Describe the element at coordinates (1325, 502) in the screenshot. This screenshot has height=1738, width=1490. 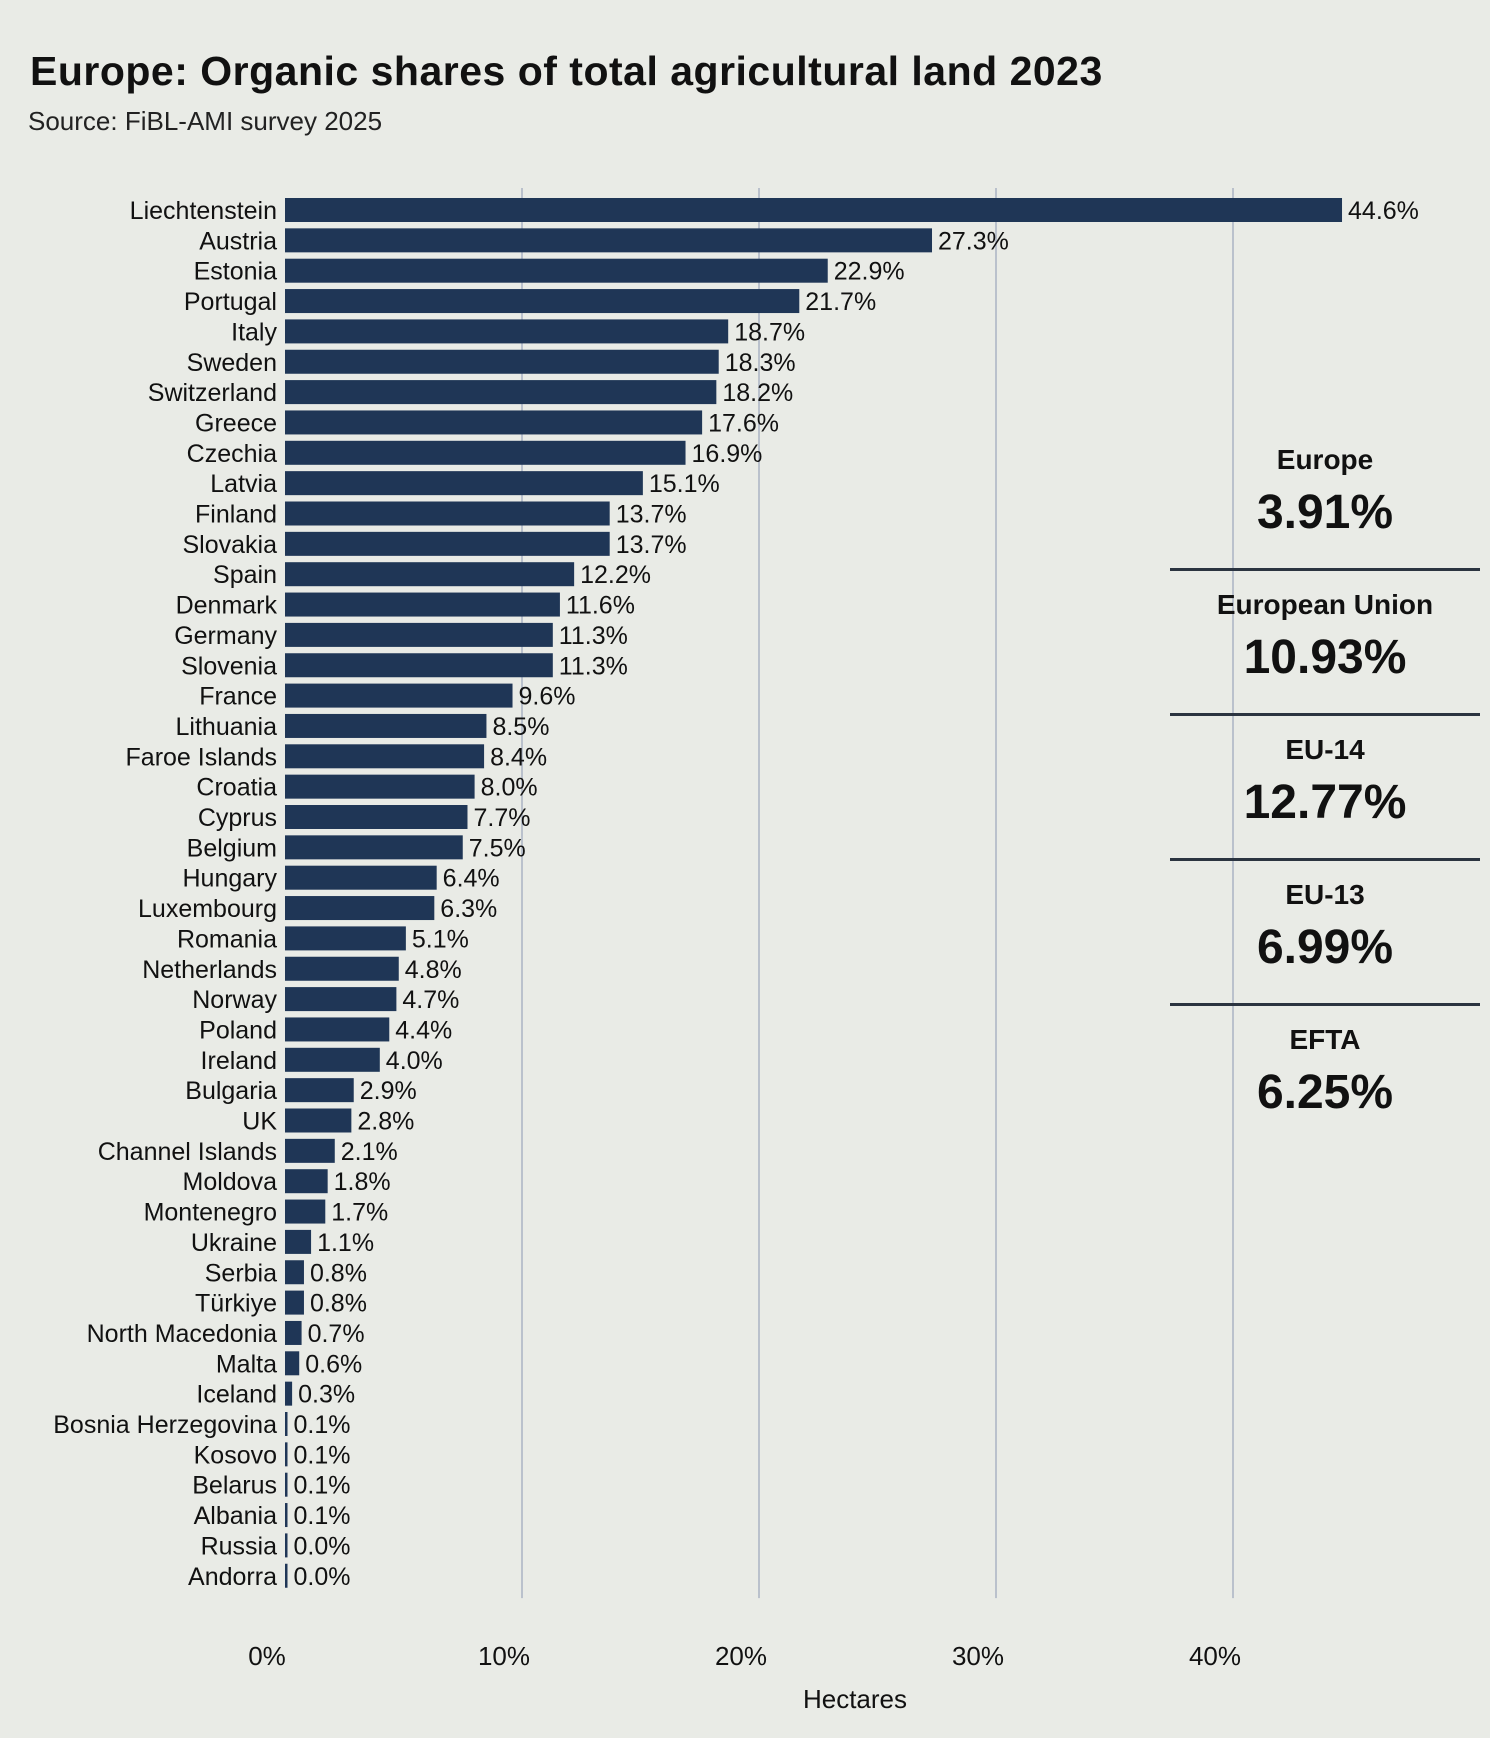
I see `summary-item-europe: Europe 3.91%` at that location.